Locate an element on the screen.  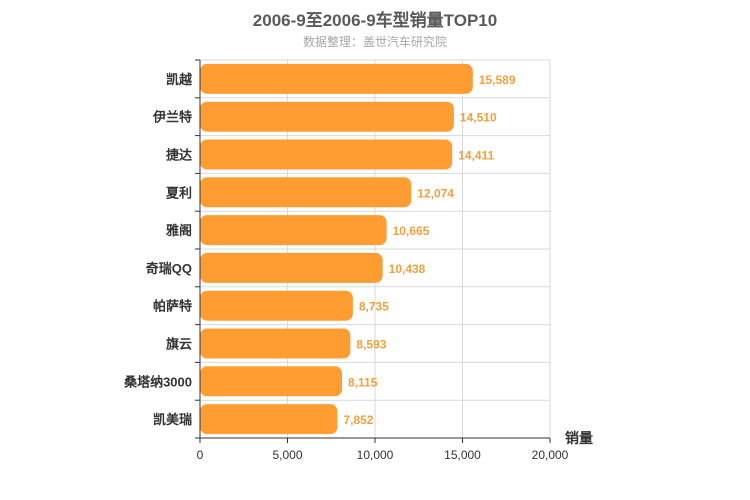
category-label: 旗云 is located at coordinates (179, 344).